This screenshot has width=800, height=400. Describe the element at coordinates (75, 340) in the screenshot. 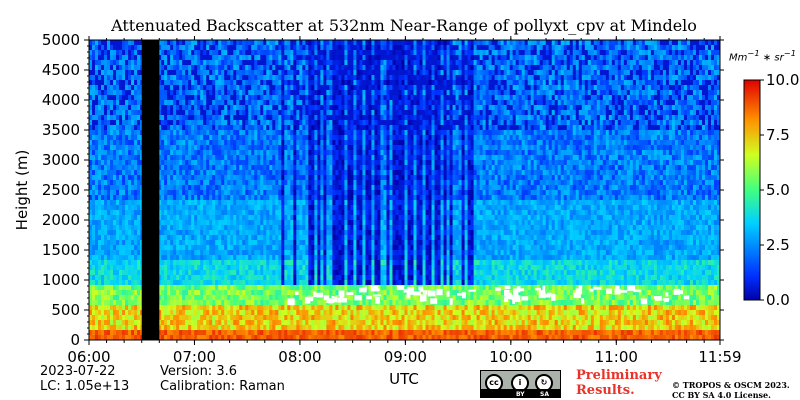

I see `y-tick-label: 0` at that location.